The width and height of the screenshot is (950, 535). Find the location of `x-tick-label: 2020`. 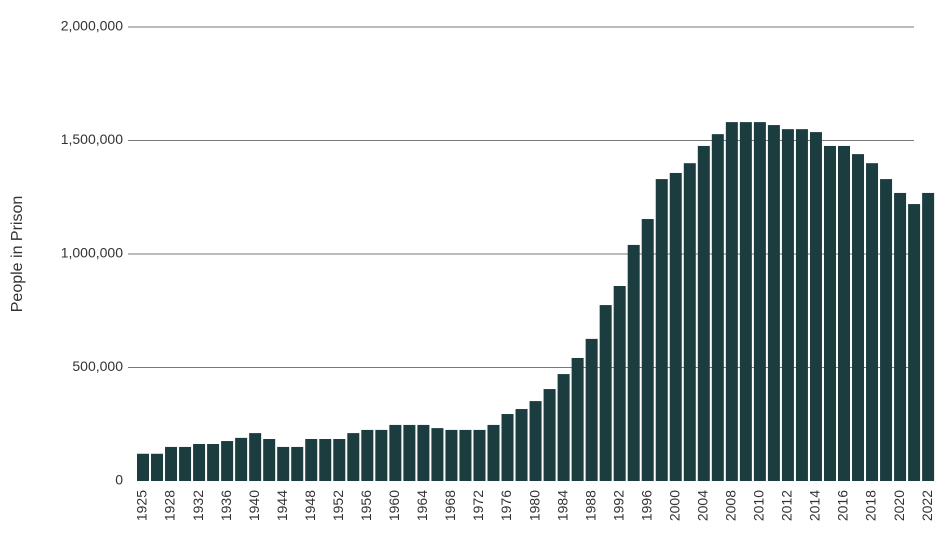

x-tick-label: 2020 is located at coordinates (899, 505).